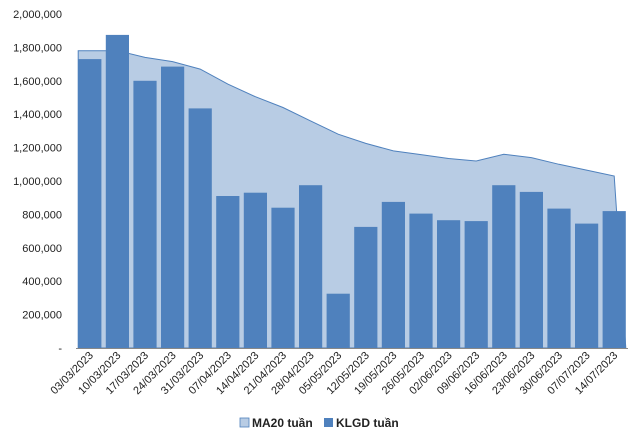  I want to click on y-tick-label: 800,000, so click(42, 215).